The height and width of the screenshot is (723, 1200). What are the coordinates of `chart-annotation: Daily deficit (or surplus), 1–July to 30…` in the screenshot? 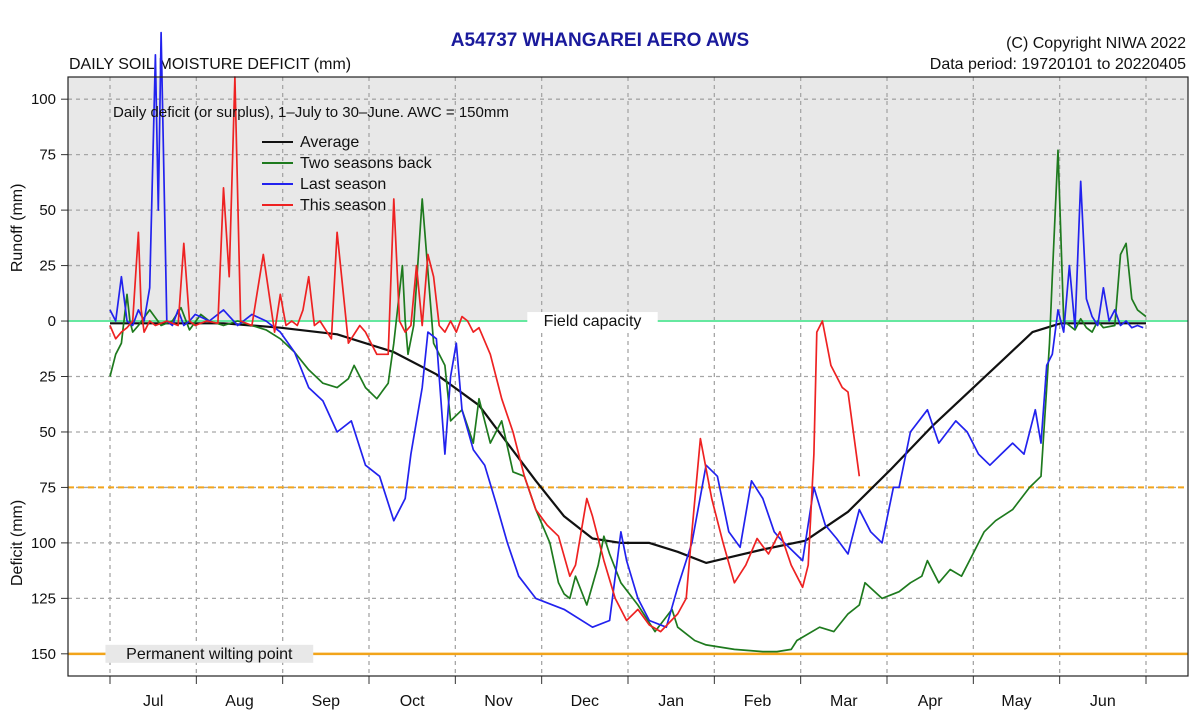 It's located at (311, 112).